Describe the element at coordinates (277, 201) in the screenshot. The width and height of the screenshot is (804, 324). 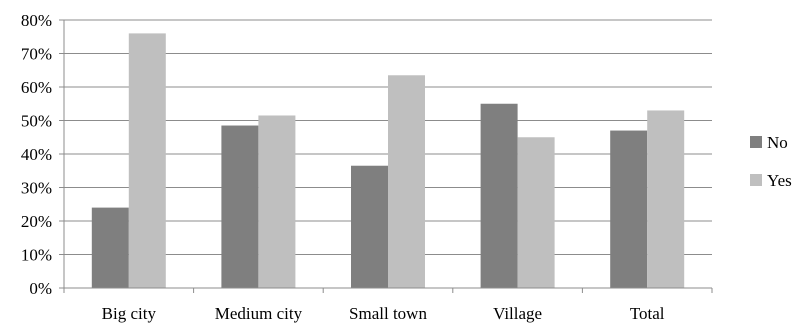
I see `bar-yes-medium-city` at that location.